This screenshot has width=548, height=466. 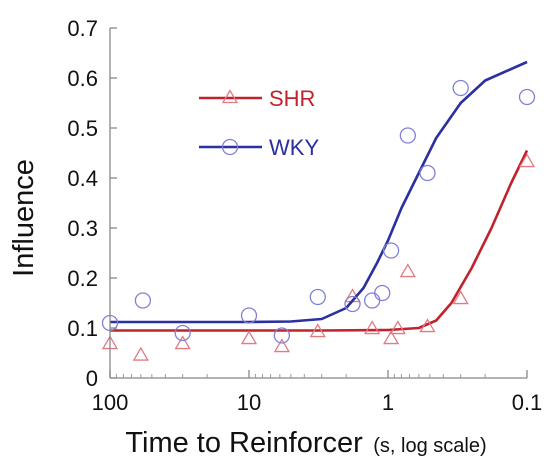 What do you see at coordinates (244, 443) in the screenshot?
I see `x-axis-label-main: Time to Reinforcer` at bounding box center [244, 443].